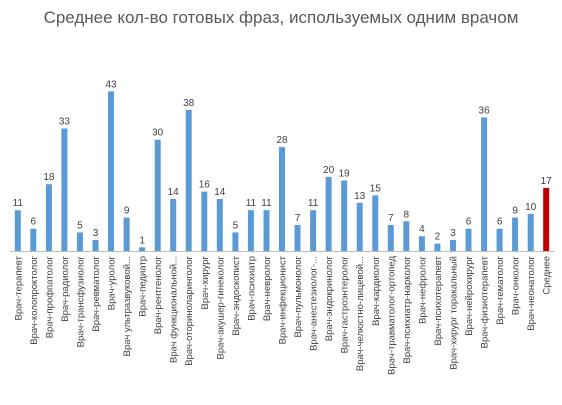  Describe the element at coordinates (438, 300) in the screenshot. I see `category-label: Врач-психотерапевт` at that location.